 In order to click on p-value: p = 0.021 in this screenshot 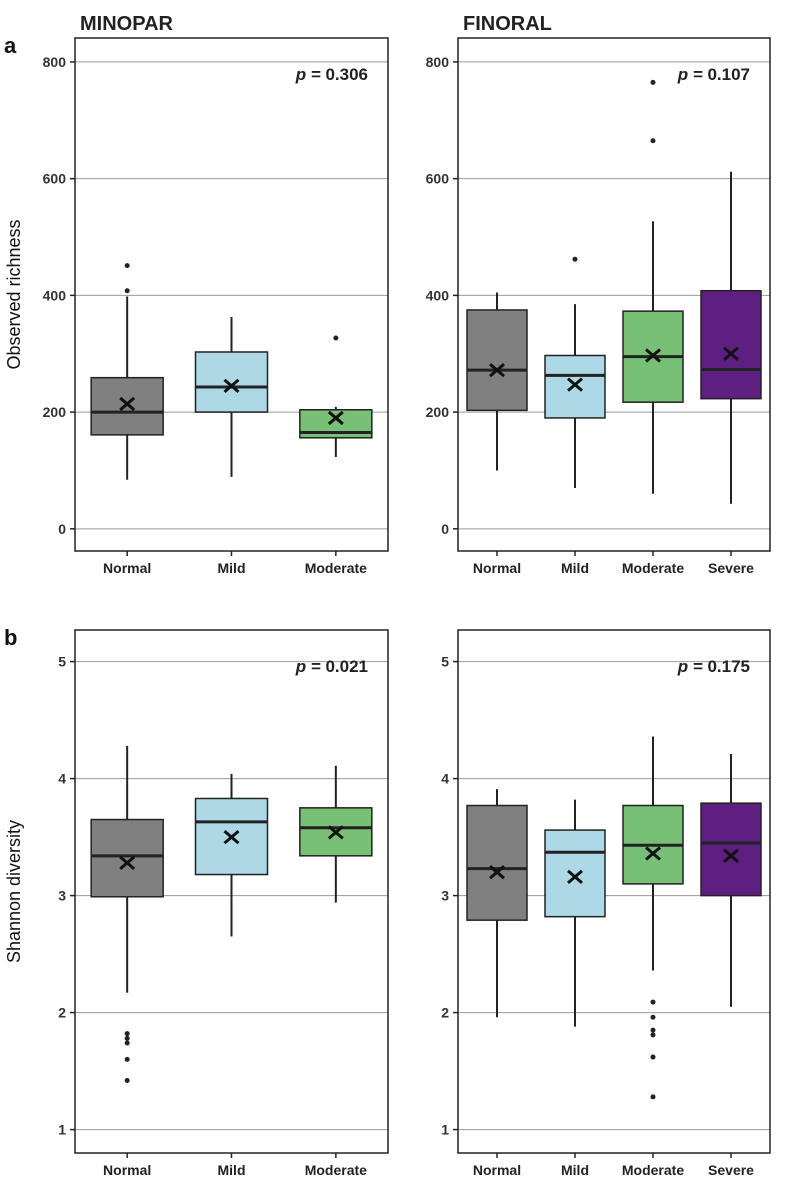, I will do `click(331, 666)`.